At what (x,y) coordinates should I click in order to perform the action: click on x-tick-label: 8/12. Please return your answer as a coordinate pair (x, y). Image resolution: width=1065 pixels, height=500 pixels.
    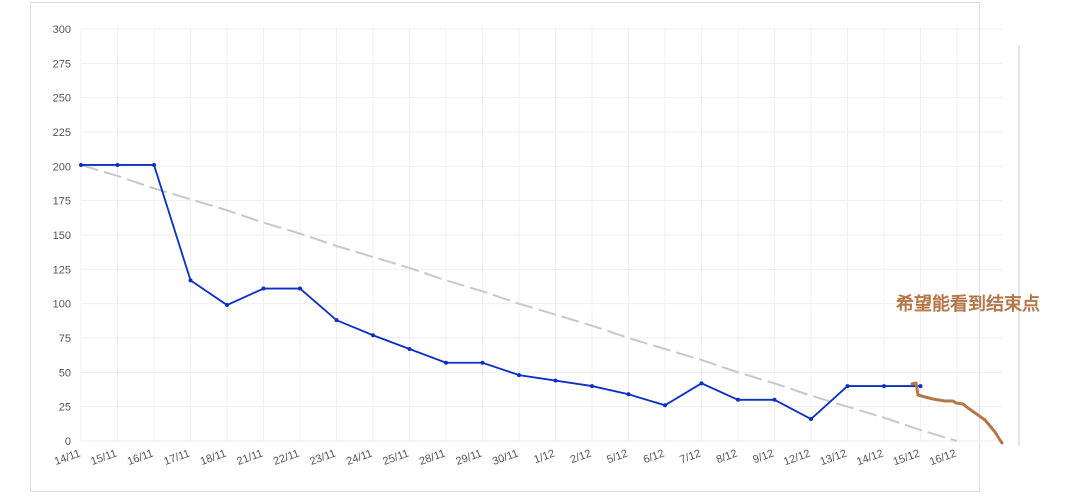
    Looking at the image, I should click on (727, 457).